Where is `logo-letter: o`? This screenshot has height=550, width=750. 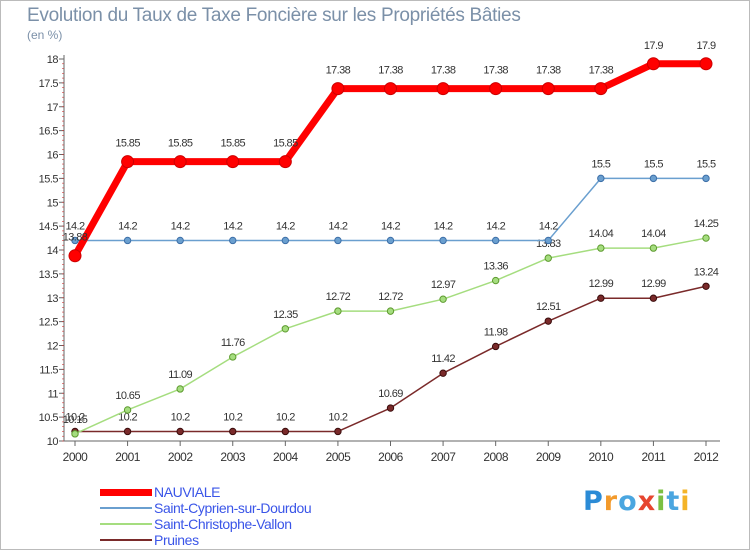
logo-letter: o is located at coordinates (628, 501).